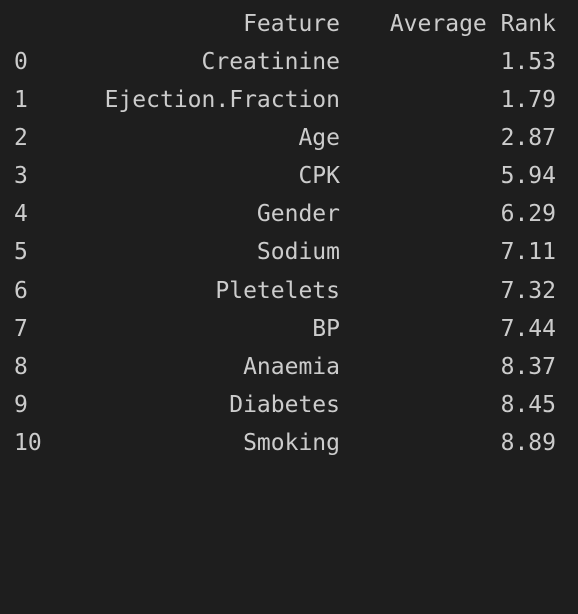  What do you see at coordinates (528, 329) in the screenshot?
I see `average-rank-cell: 7.44` at bounding box center [528, 329].